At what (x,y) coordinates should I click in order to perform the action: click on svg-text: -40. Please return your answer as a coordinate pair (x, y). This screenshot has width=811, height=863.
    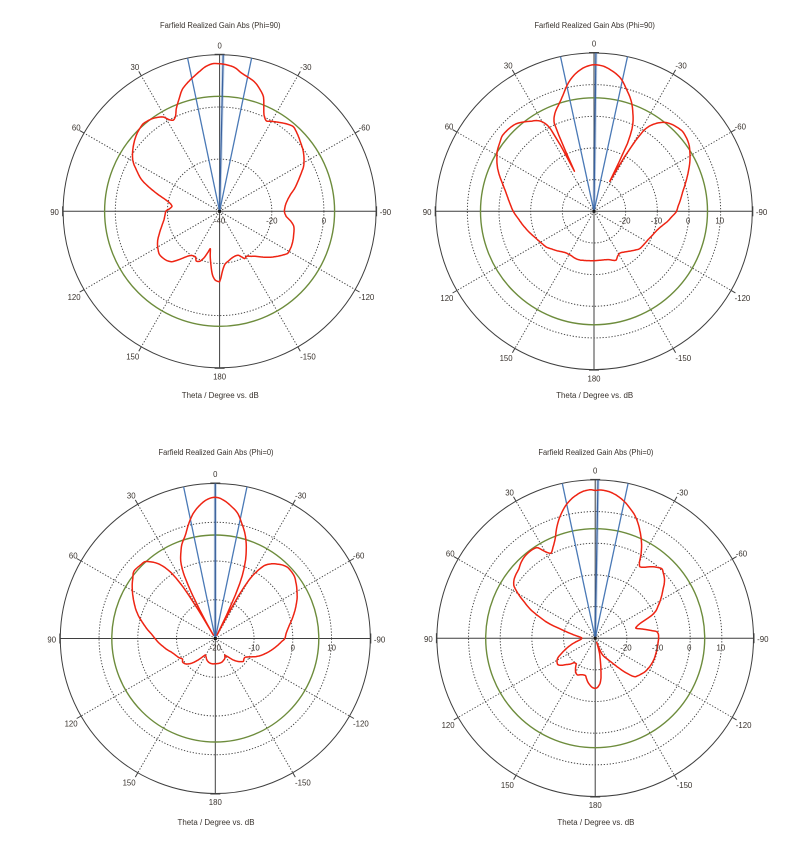
    Looking at the image, I should click on (220, 221).